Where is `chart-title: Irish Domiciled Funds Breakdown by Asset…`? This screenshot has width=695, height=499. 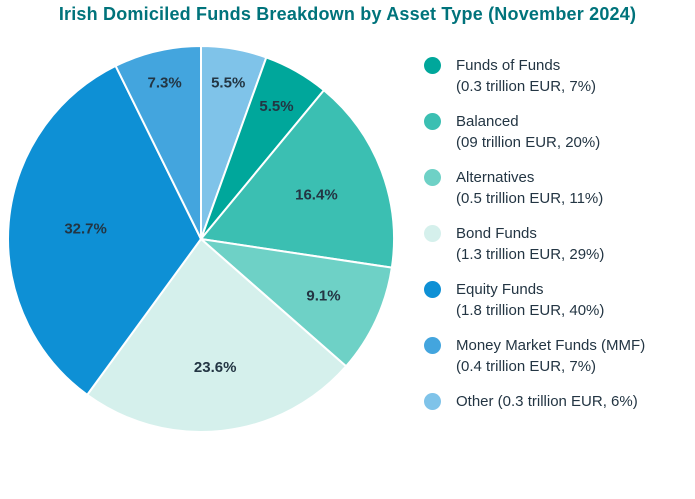 chart-title: Irish Domiciled Funds Breakdown by Asset… is located at coordinates (347, 14).